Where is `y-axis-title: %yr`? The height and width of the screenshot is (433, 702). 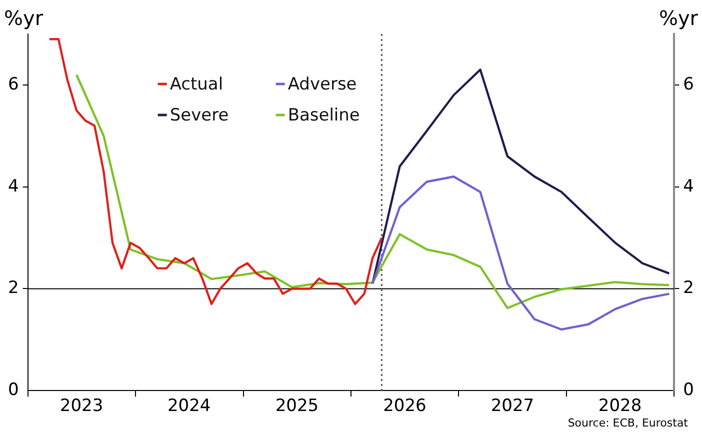 y-axis-title: %yr is located at coordinates (24, 18).